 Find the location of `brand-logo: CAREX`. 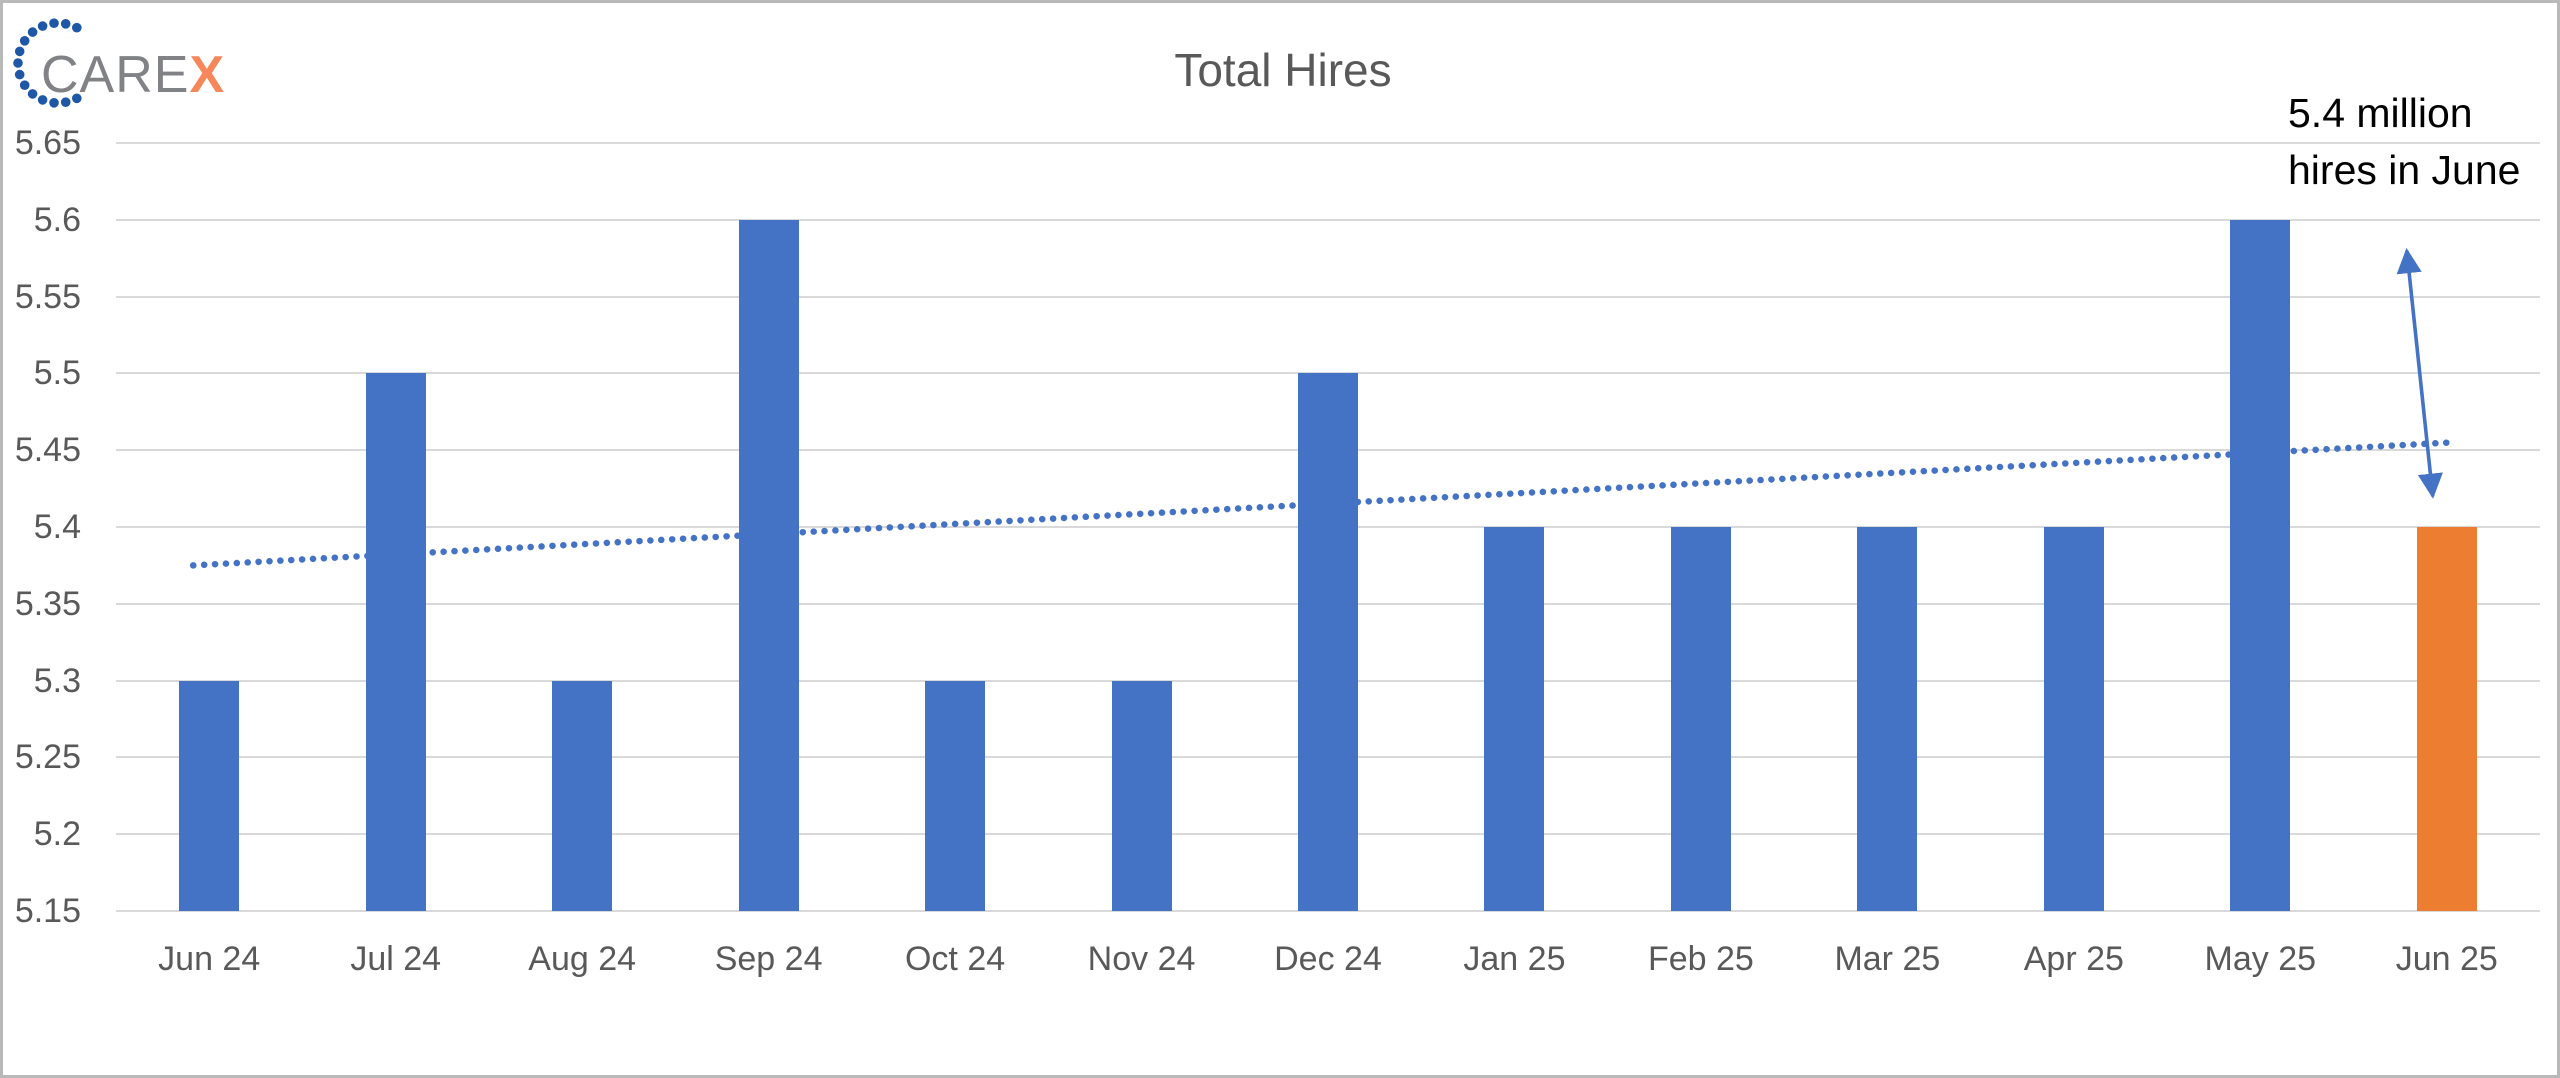

brand-logo: CAREX is located at coordinates (133, 71).